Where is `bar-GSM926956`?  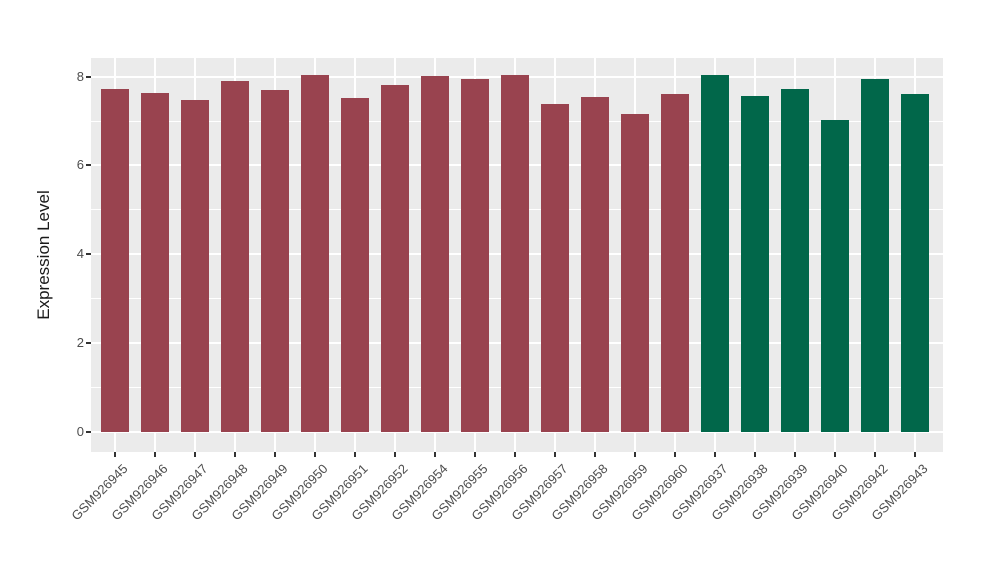
bar-GSM926956 is located at coordinates (515, 253).